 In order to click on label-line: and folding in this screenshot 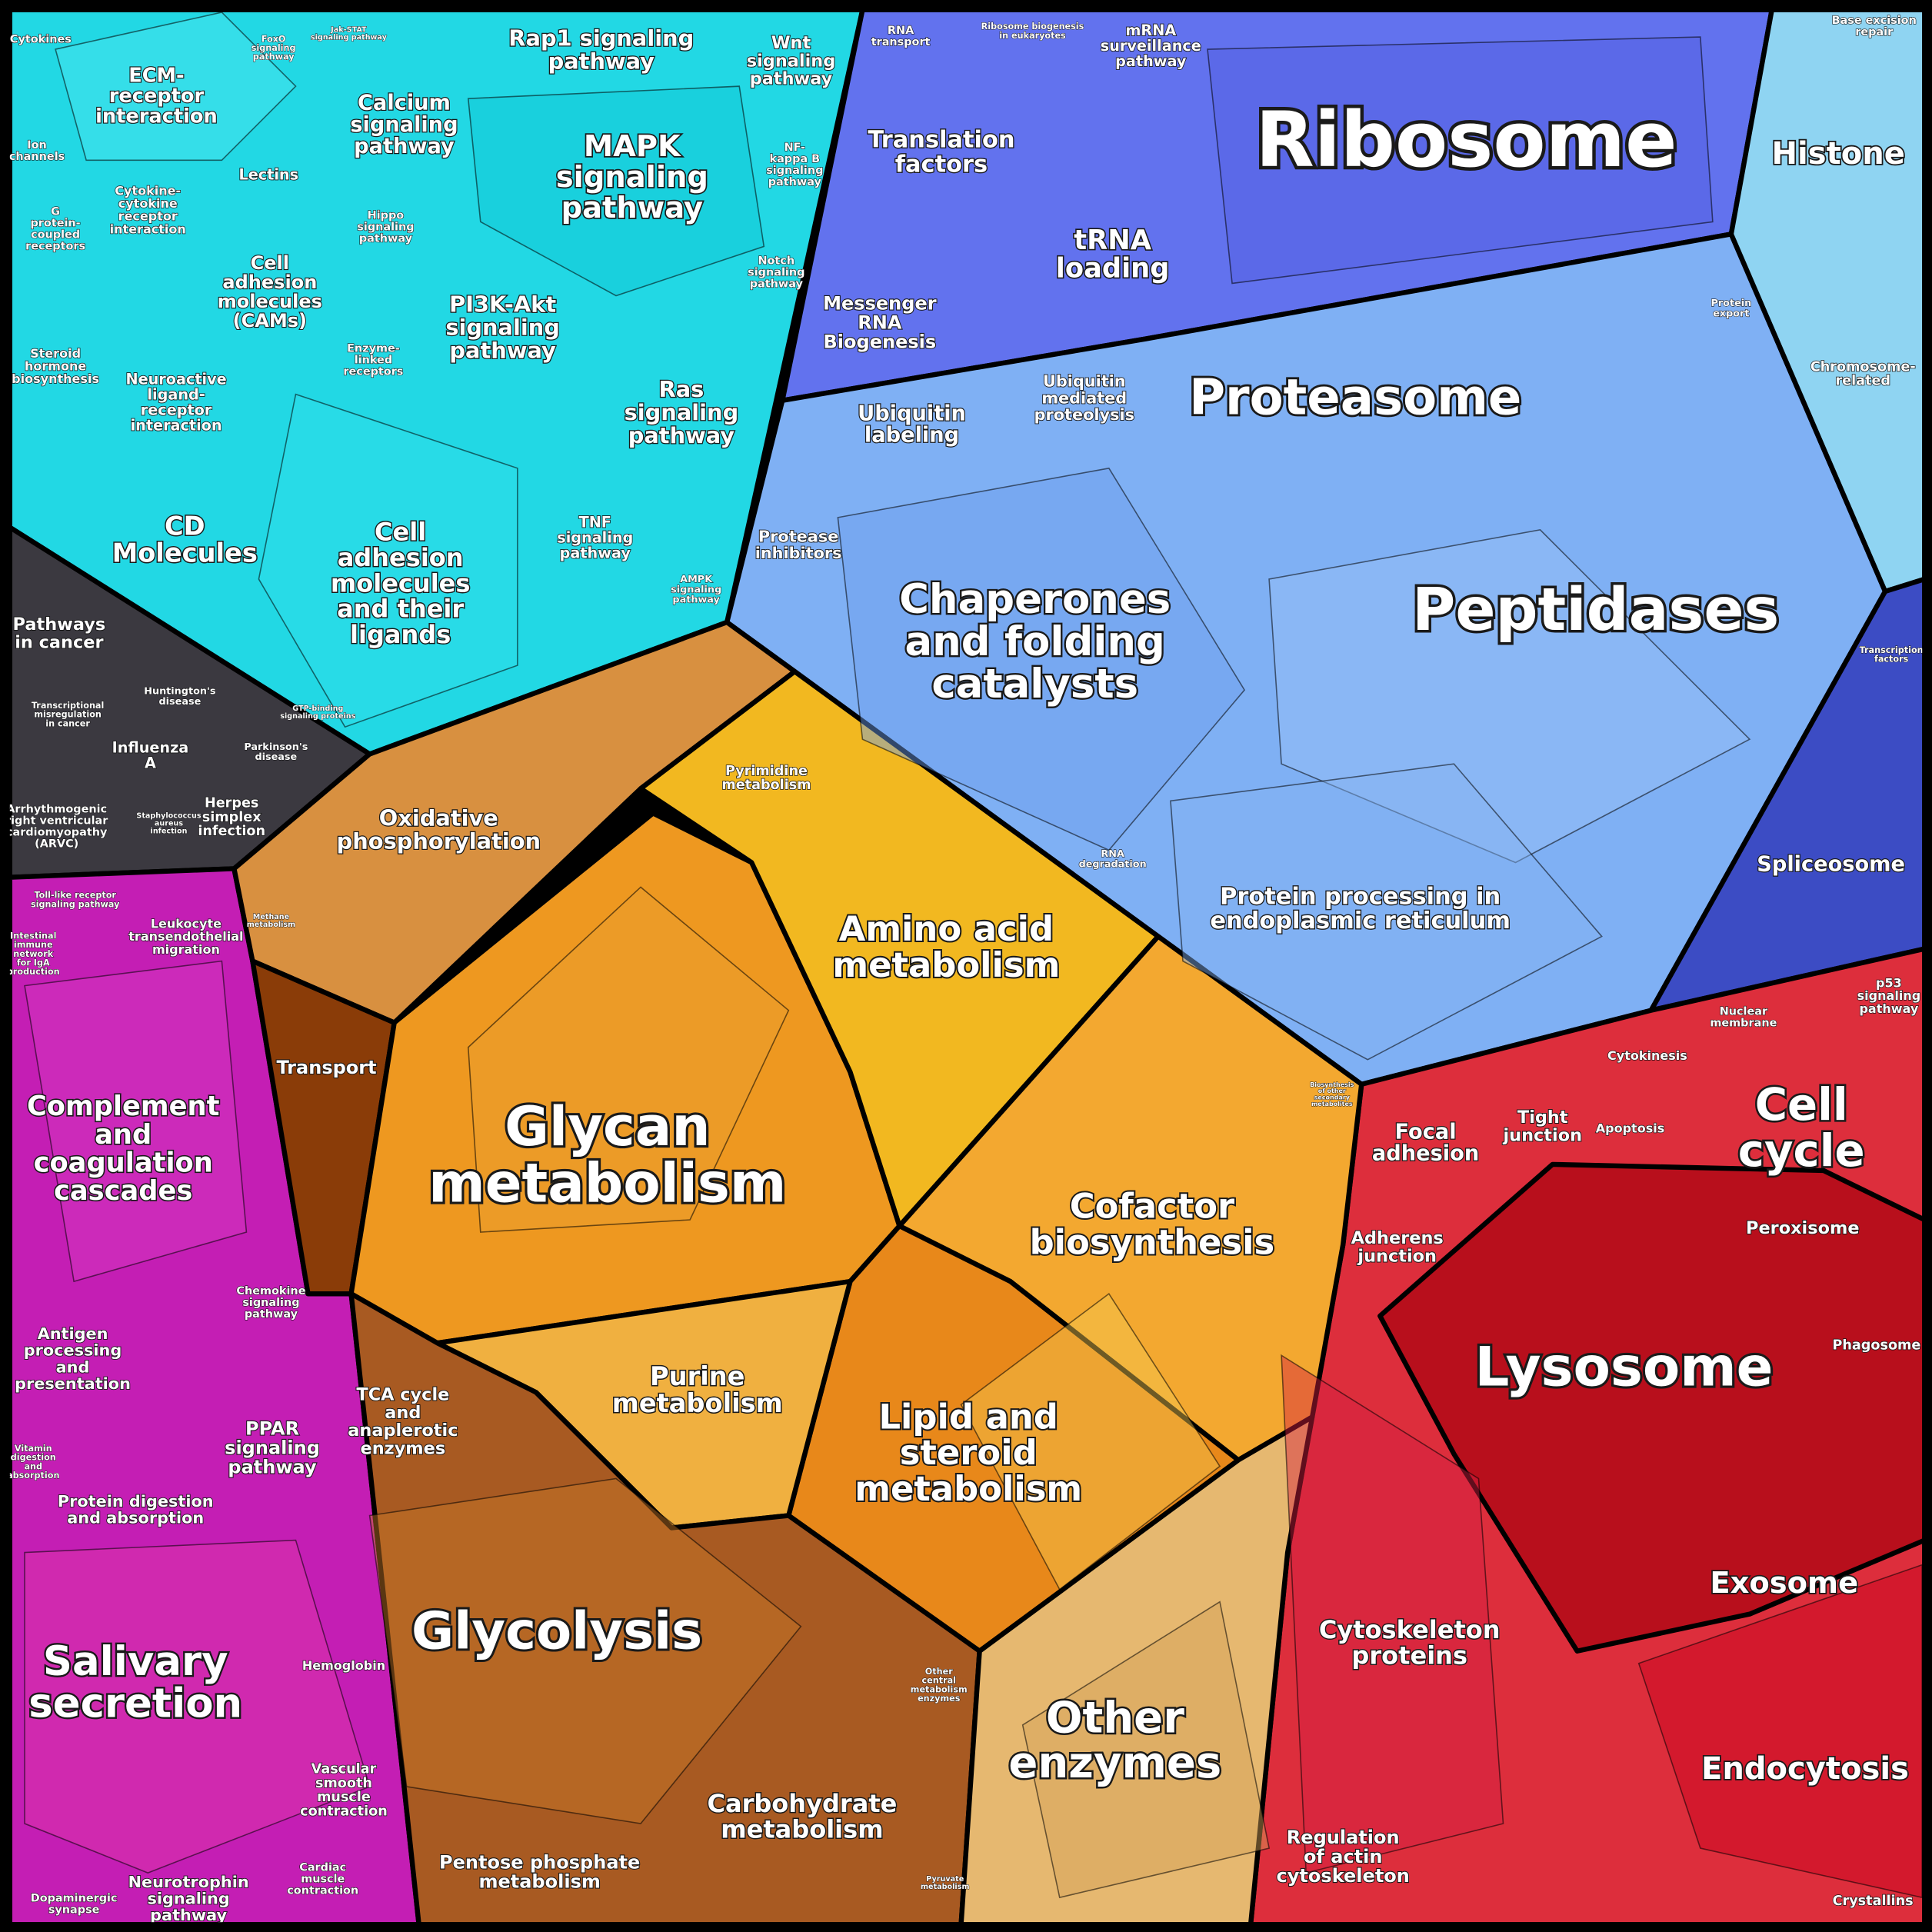, I will do `click(1035, 641)`.